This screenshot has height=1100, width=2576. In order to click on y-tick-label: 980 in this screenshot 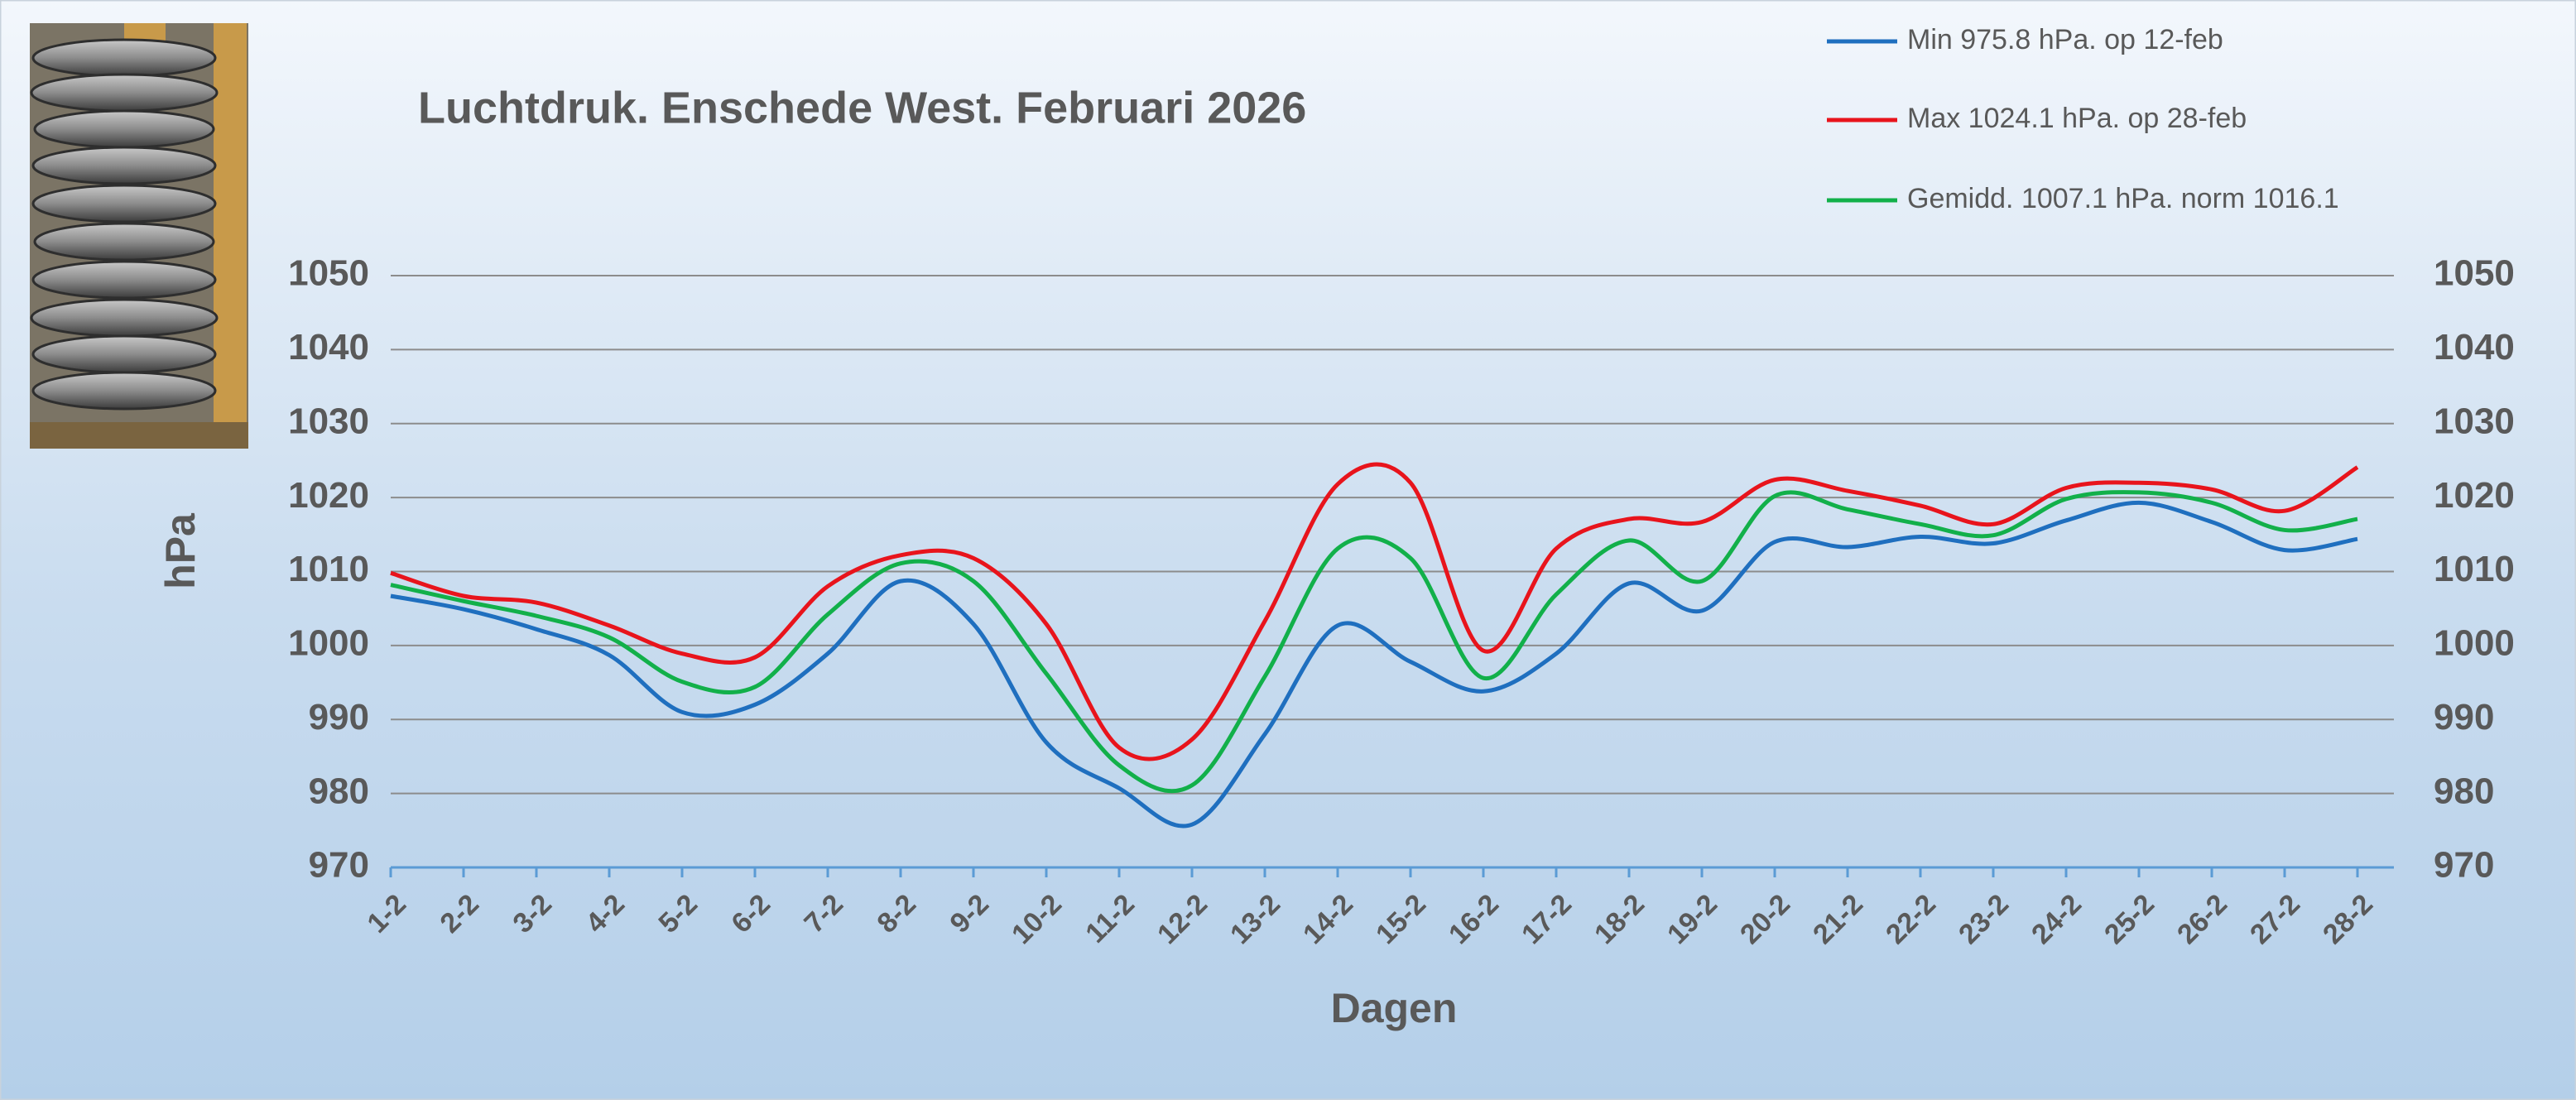, I will do `click(339, 791)`.